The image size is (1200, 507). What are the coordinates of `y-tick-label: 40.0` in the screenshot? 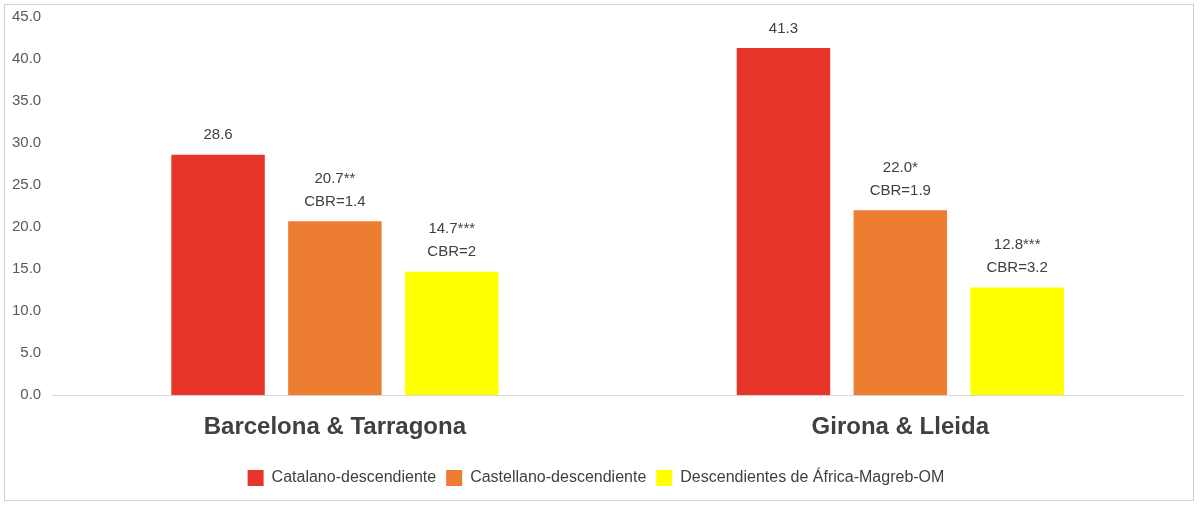 It's located at (26, 58).